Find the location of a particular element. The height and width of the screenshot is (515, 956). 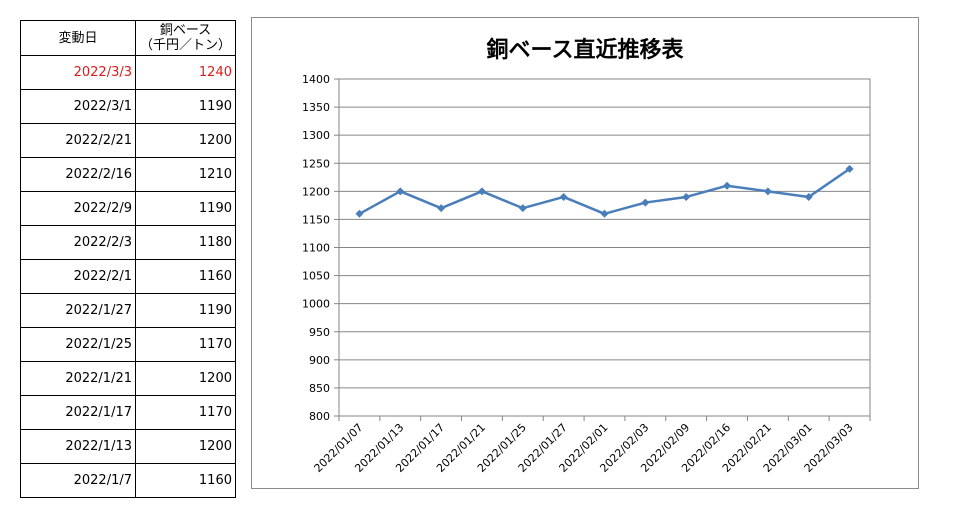

y-tick-label: 800 is located at coordinates (319, 416).